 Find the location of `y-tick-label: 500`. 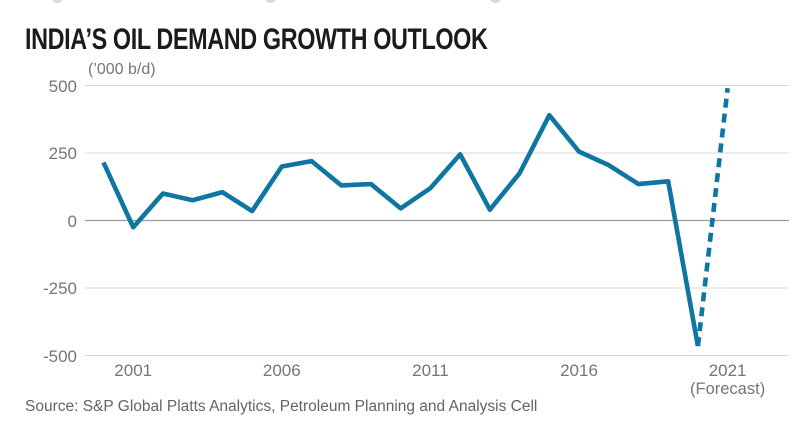

y-tick-label: 500 is located at coordinates (62, 86).